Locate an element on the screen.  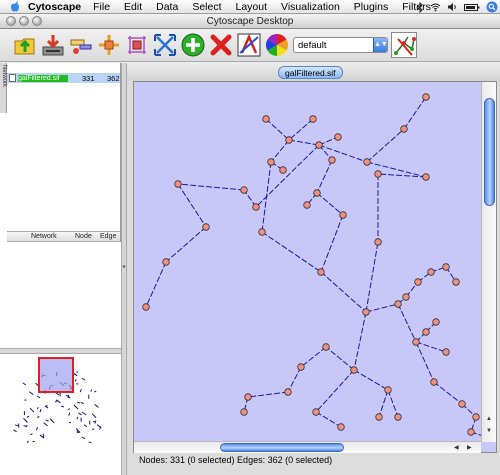
menu-visualization: Visualization is located at coordinates (310, 6).